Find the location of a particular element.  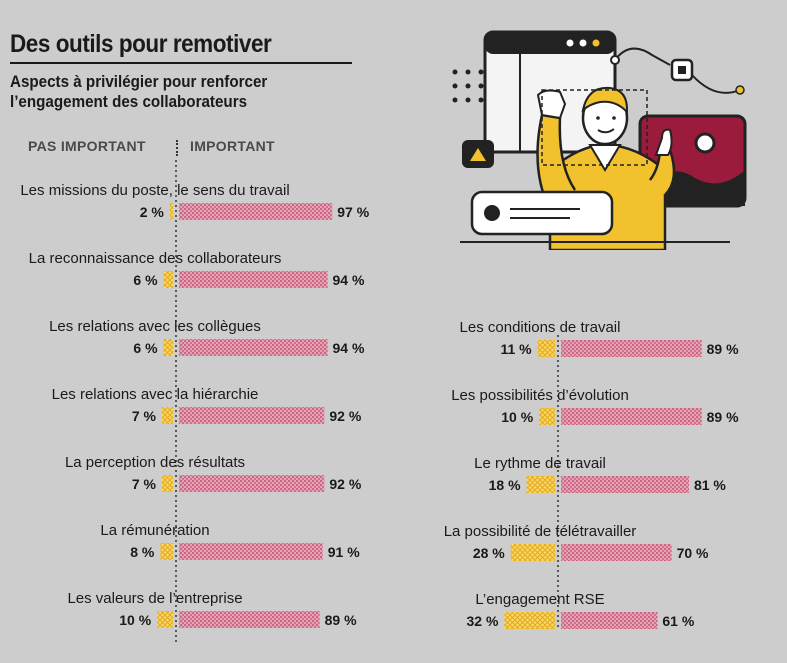

value-label-important: 91 % is located at coordinates (344, 552).